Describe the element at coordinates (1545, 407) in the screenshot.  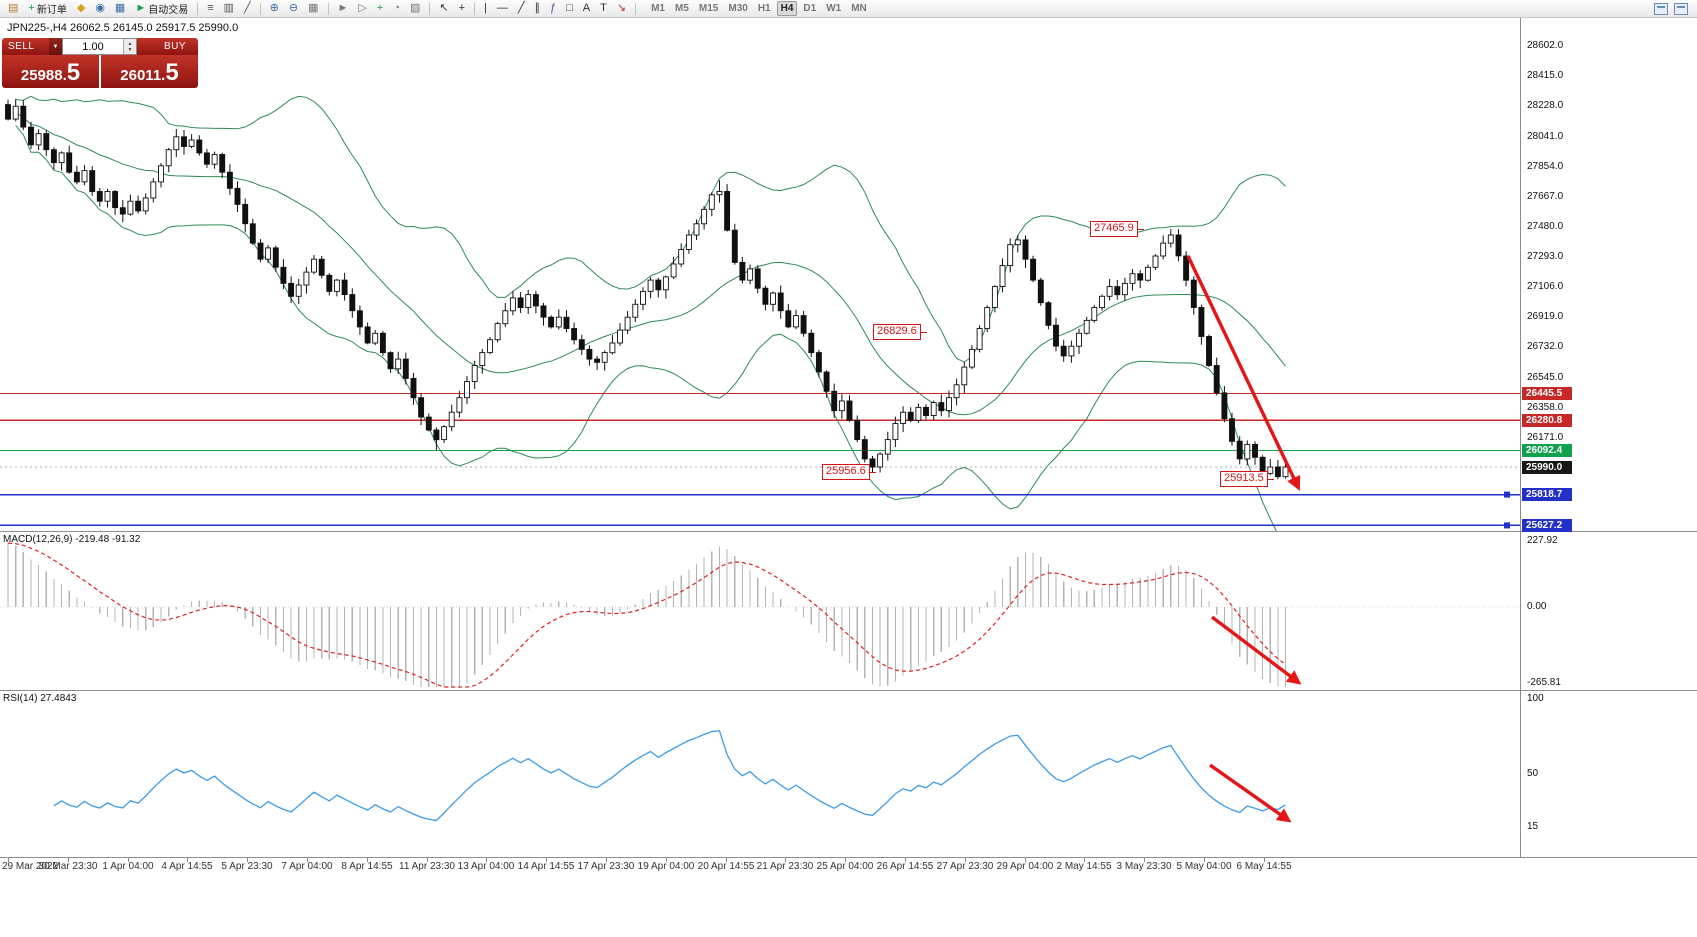
I see `price-tick: 26358.0` at that location.